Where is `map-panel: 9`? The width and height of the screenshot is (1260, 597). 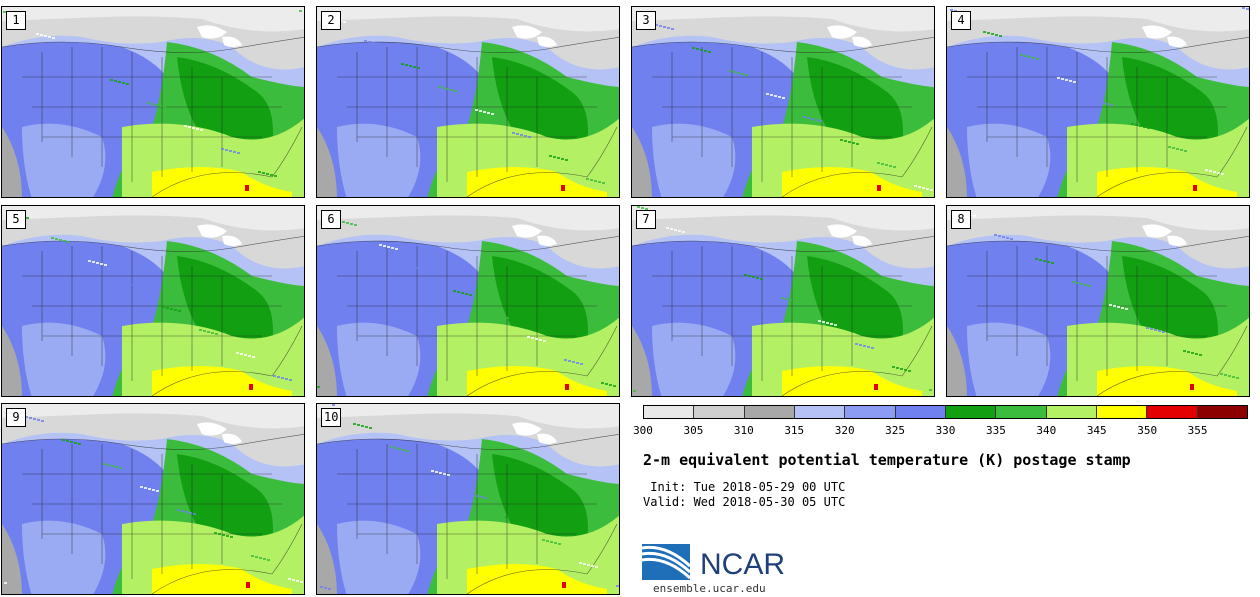 map-panel: 9 is located at coordinates (153, 499).